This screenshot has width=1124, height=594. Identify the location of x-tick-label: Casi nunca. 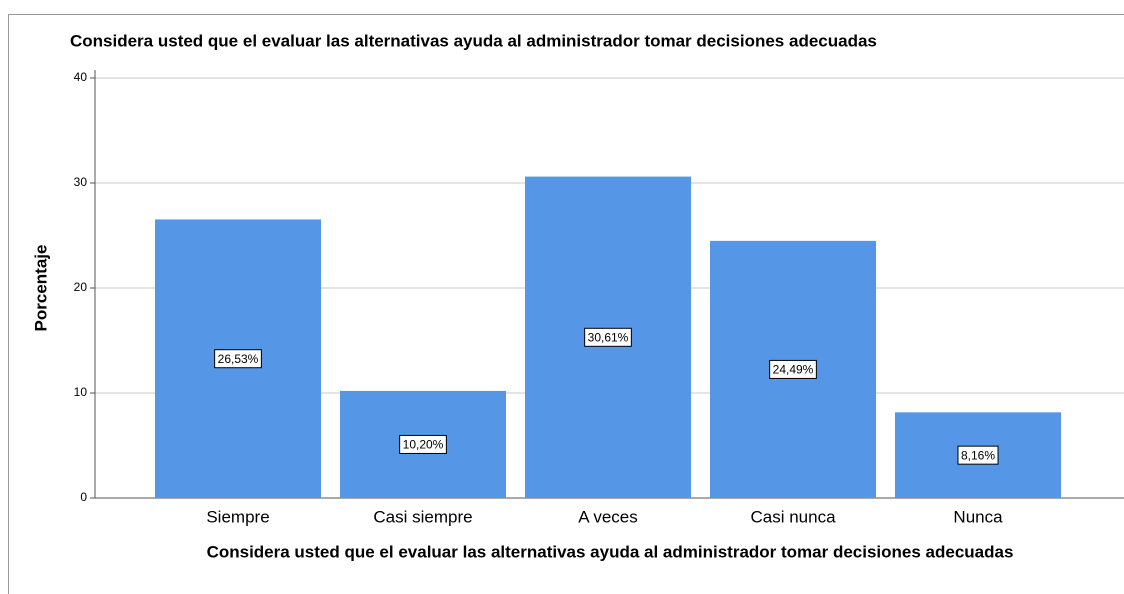
(793, 516).